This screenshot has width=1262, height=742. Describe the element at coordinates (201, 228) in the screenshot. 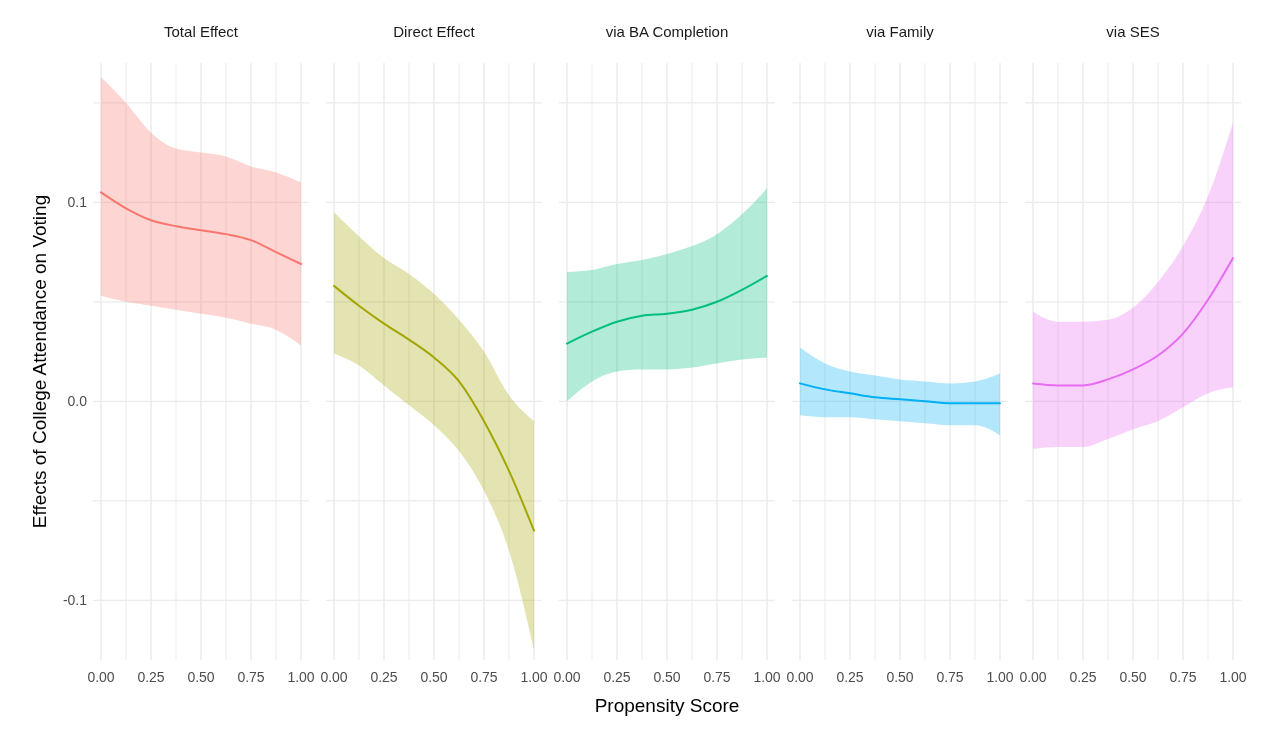

I see `line-series` at that location.